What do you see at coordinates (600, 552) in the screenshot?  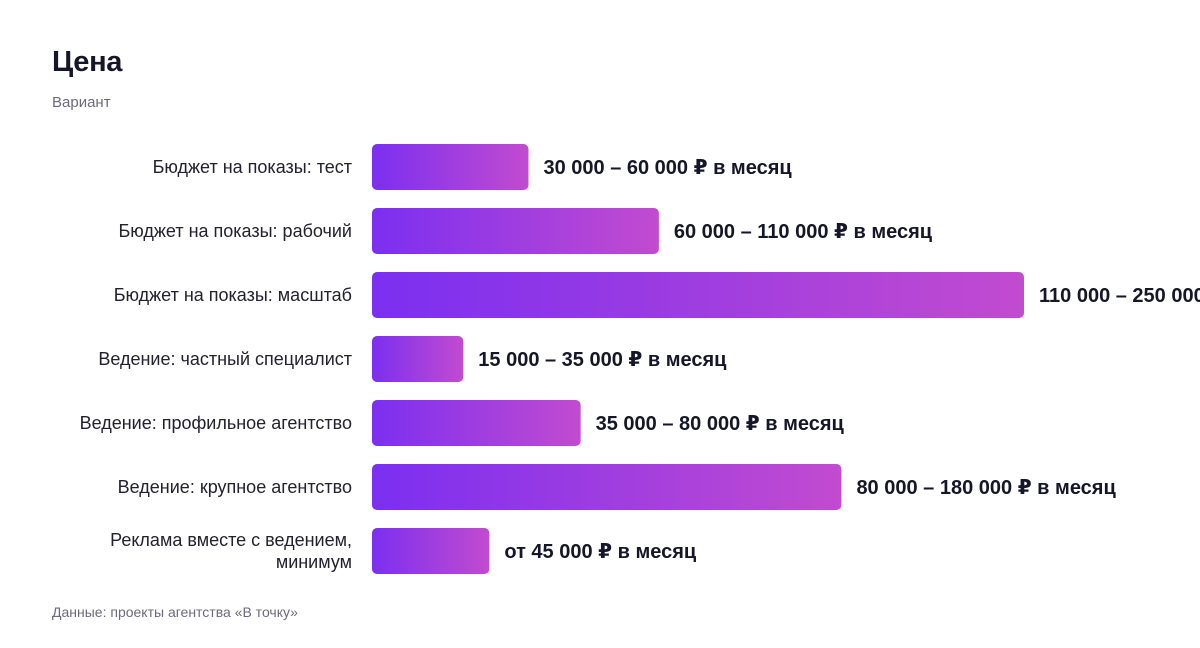 I see `bar-value-label: от 45 000 ₽ в месяц` at bounding box center [600, 552].